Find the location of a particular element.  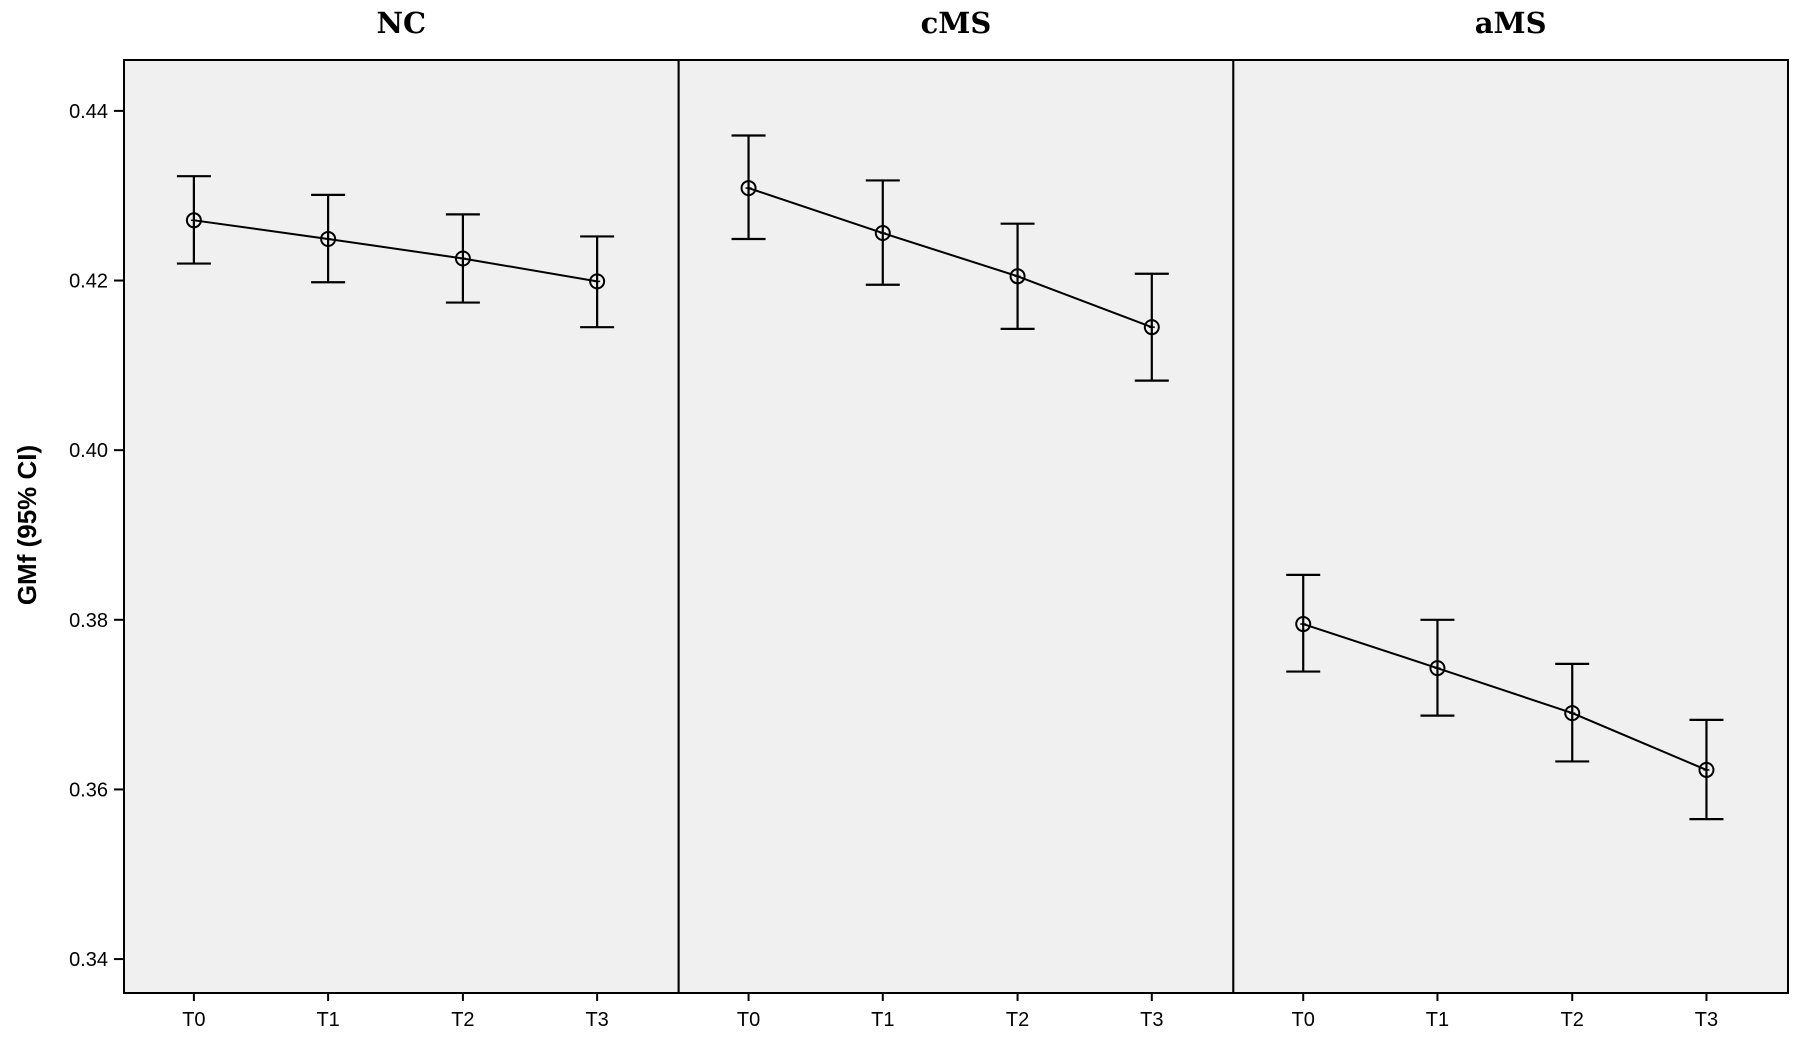

y-tick-label: 0.44 is located at coordinates (88, 112).